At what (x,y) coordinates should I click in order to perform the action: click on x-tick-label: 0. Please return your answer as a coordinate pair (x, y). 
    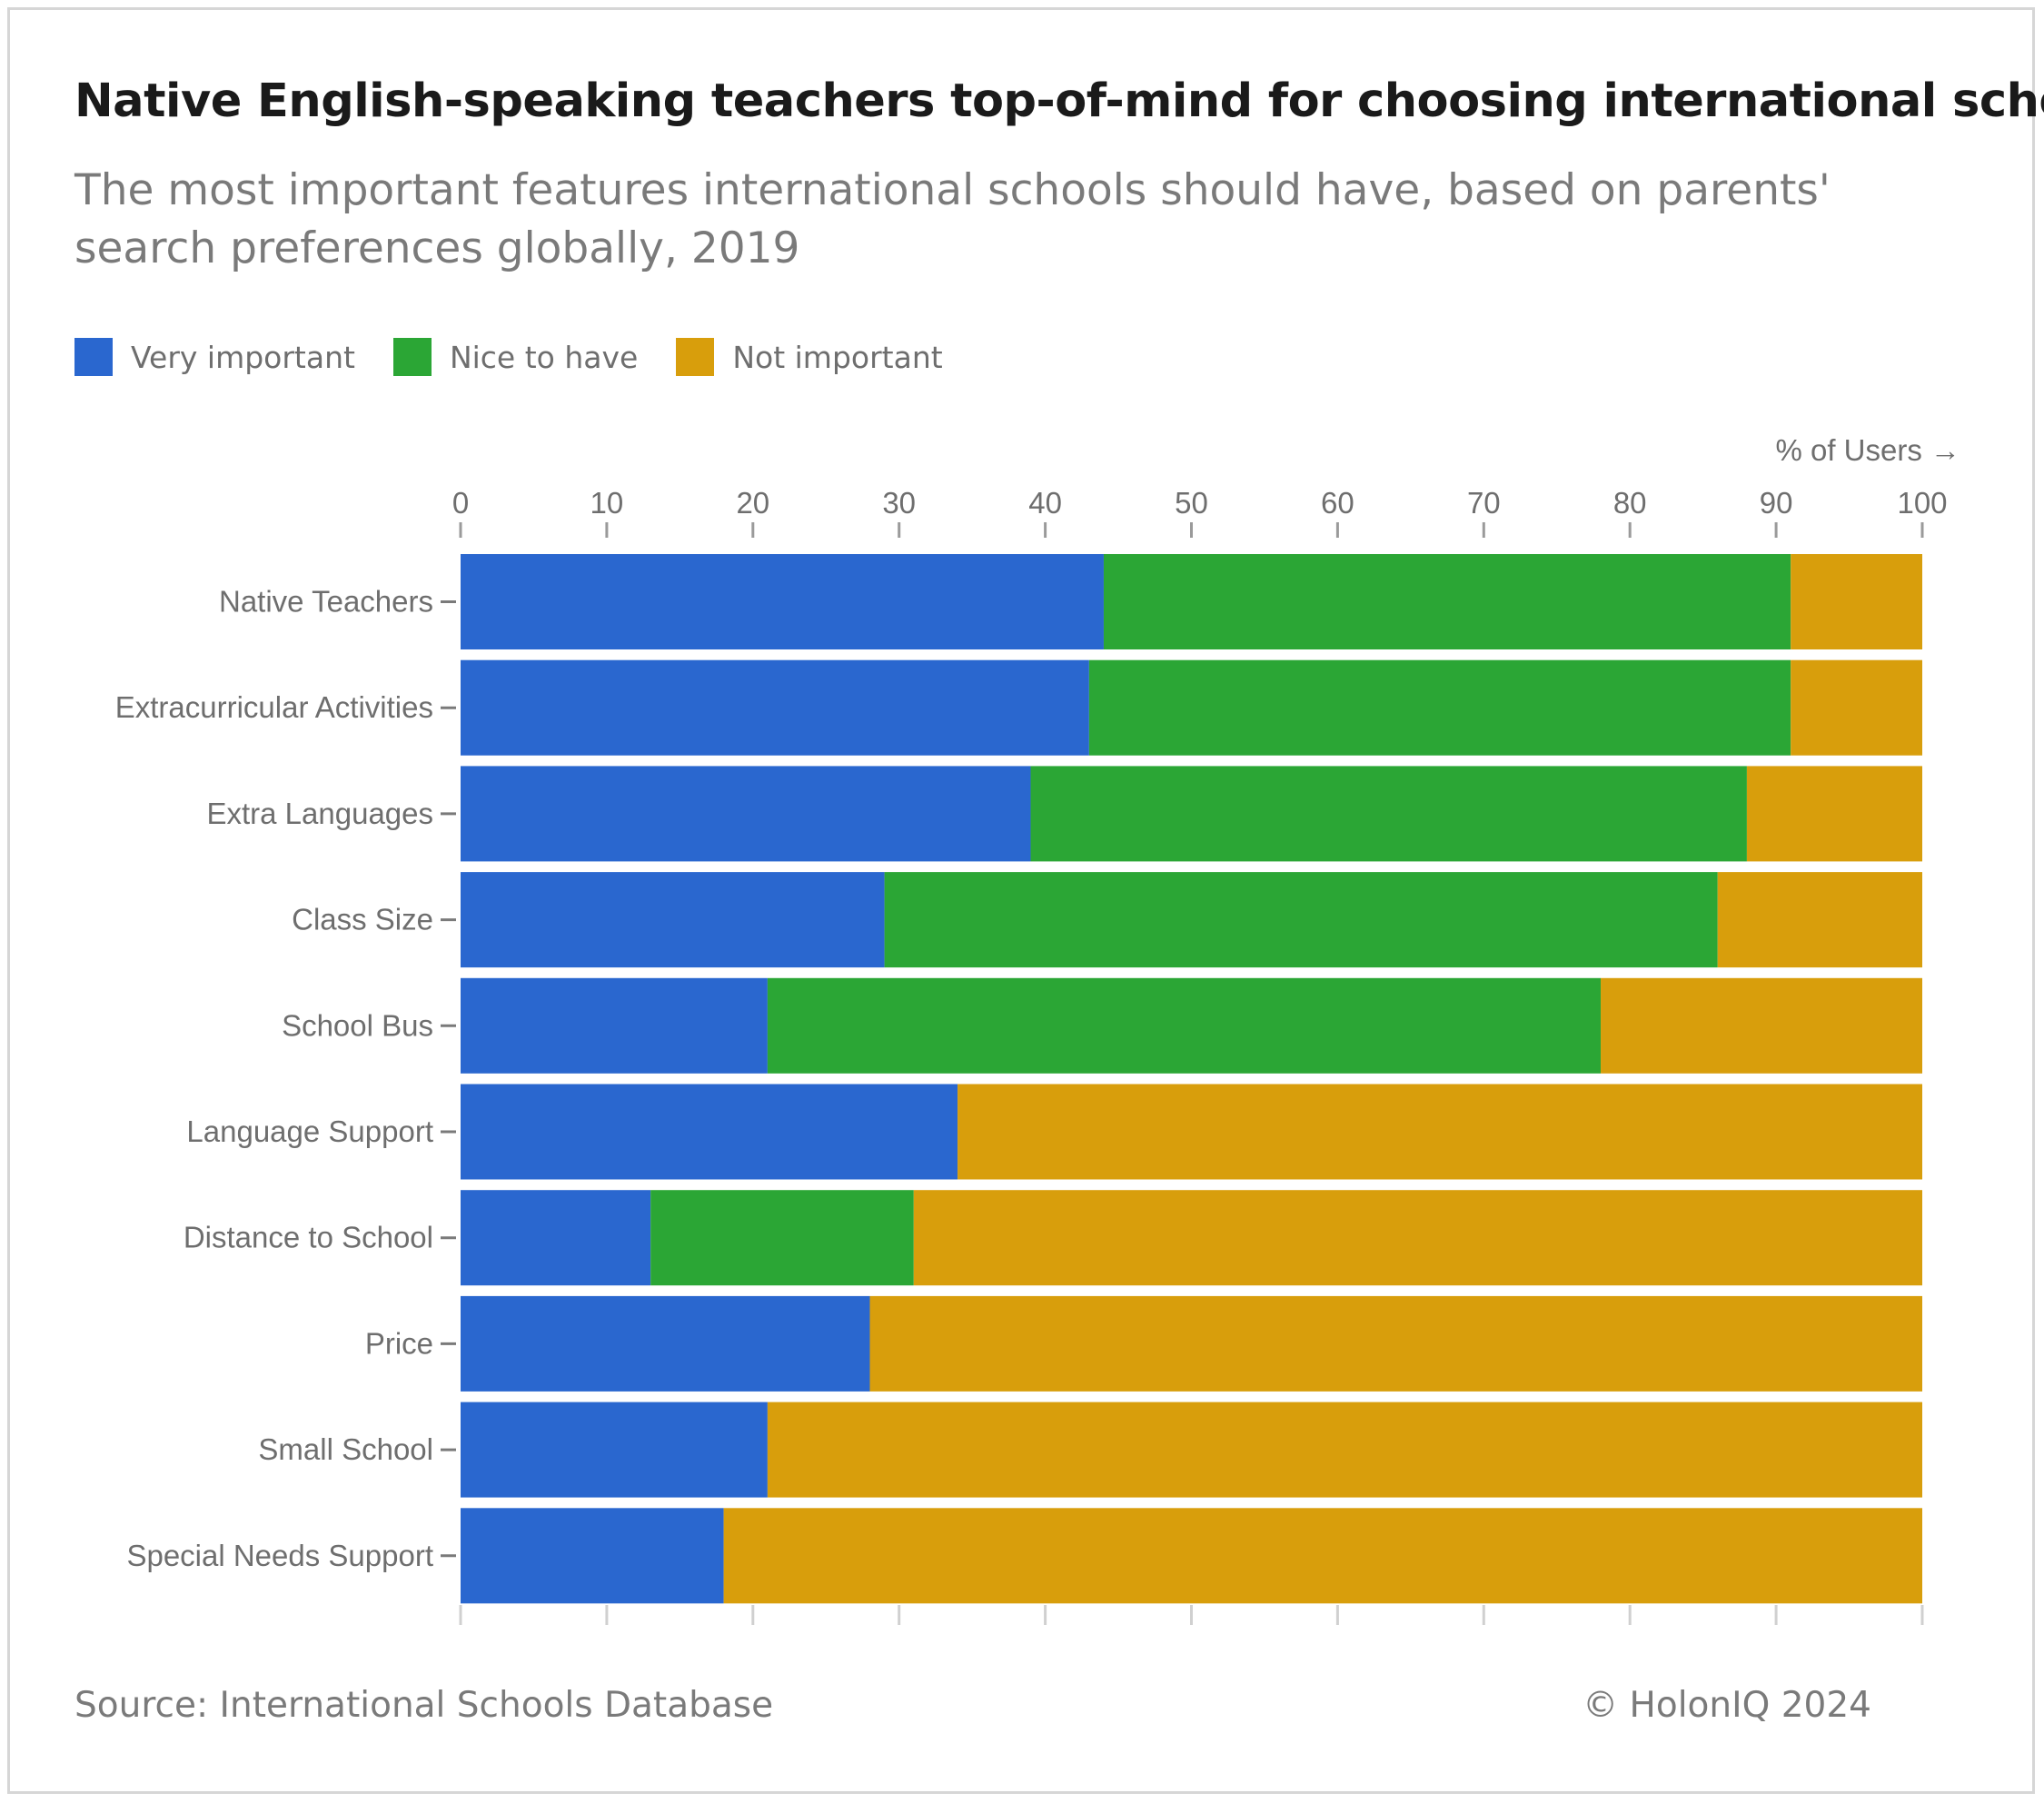
    Looking at the image, I should click on (460, 503).